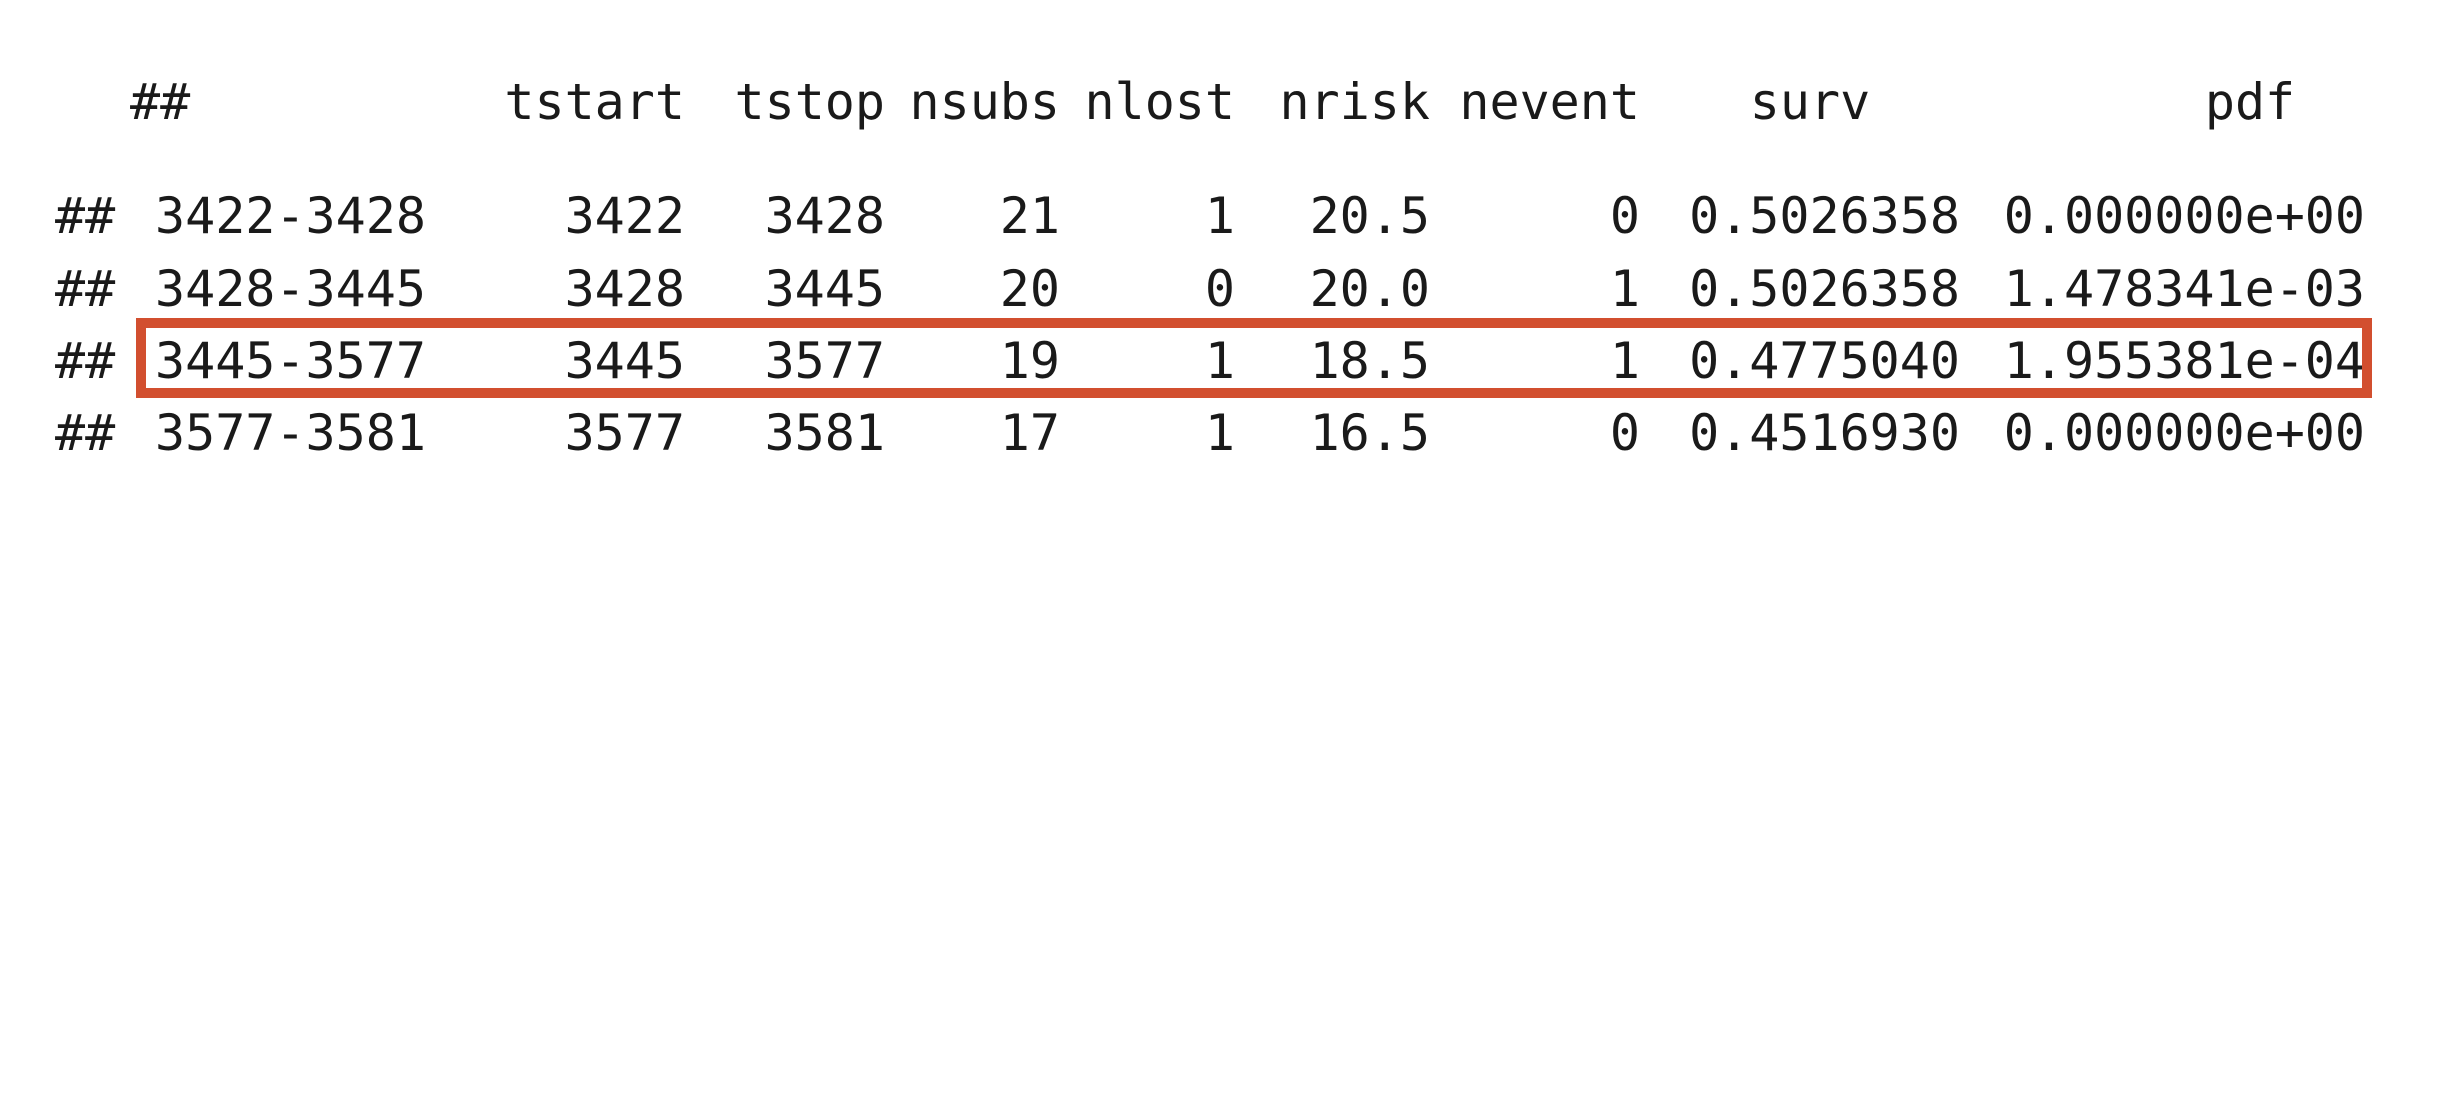 Image resolution: width=2454 pixels, height=1108 pixels. What do you see at coordinates (594, 102) in the screenshot?
I see `header-tstart: tstart` at bounding box center [594, 102].